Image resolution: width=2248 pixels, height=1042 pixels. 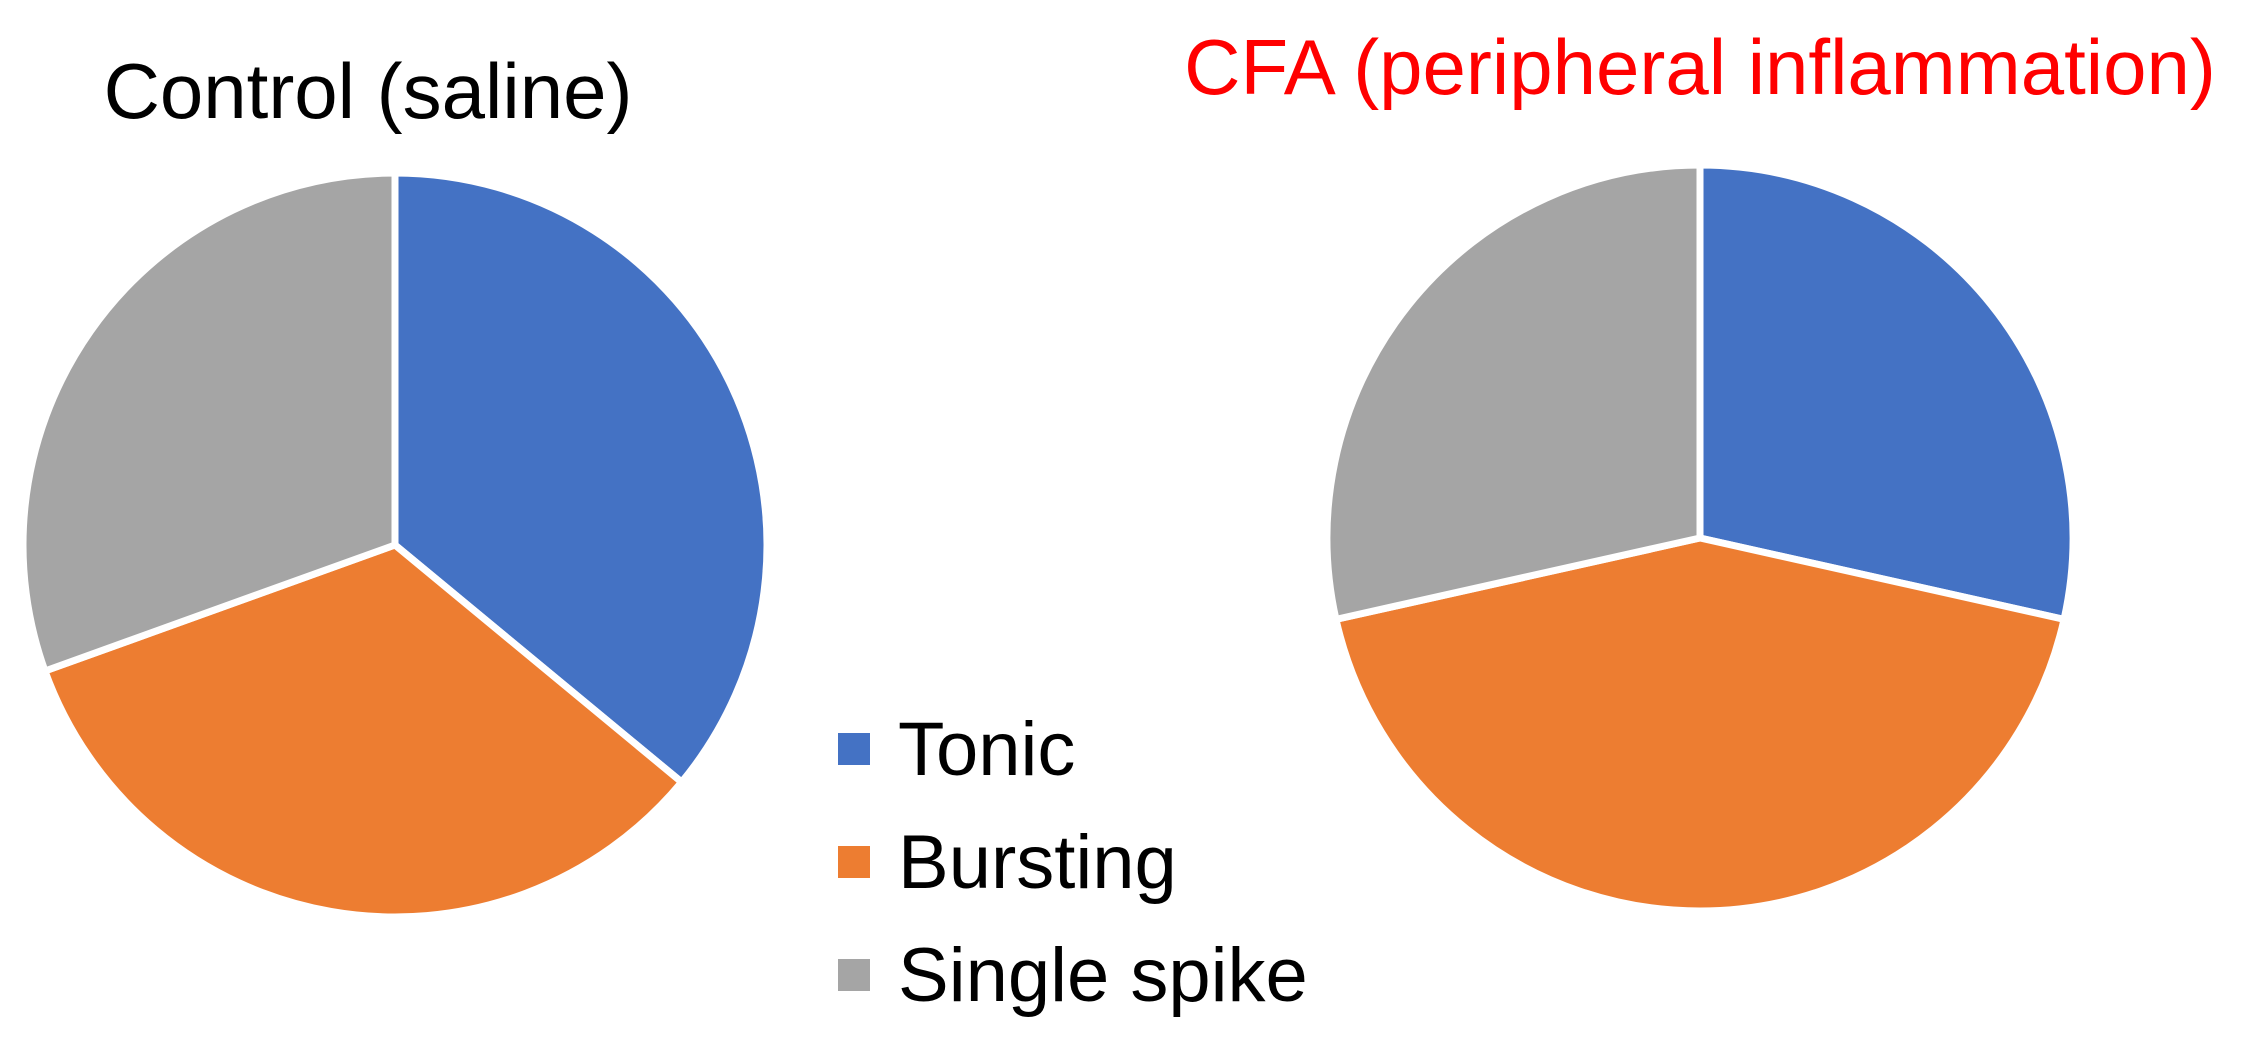 What do you see at coordinates (854, 749) in the screenshot?
I see `legend-swatch-tonic` at bounding box center [854, 749].